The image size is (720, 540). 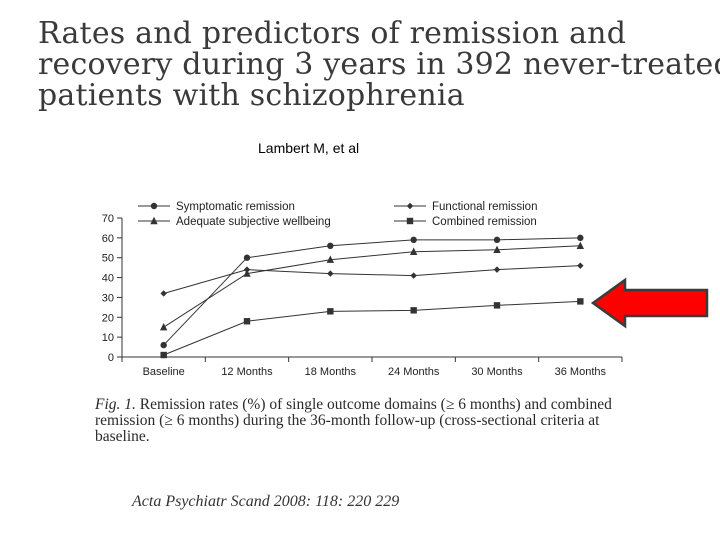 I want to click on series-combined-remission, so click(x=372, y=328).